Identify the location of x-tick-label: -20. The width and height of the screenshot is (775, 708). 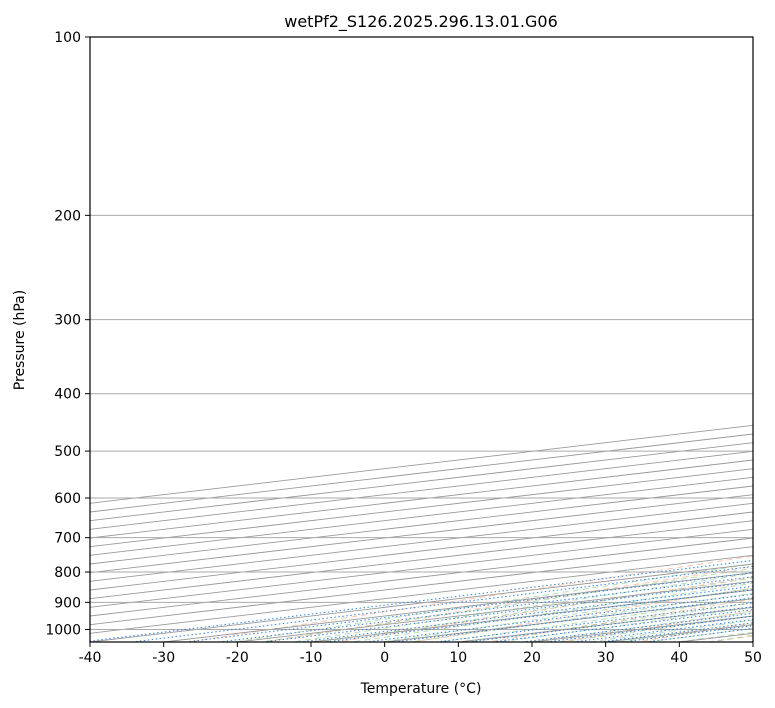
(237, 658).